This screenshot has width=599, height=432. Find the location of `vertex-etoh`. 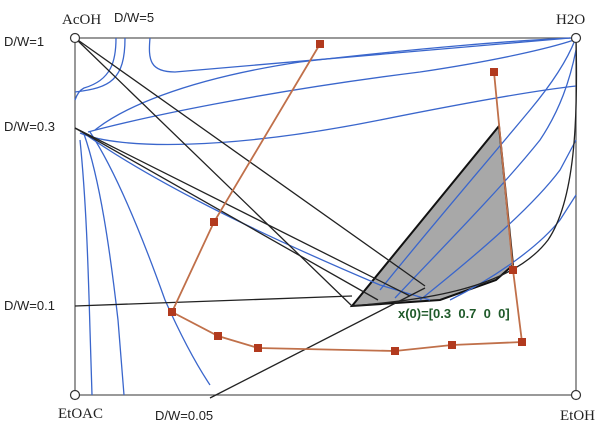

vertex-etoh is located at coordinates (576, 395).